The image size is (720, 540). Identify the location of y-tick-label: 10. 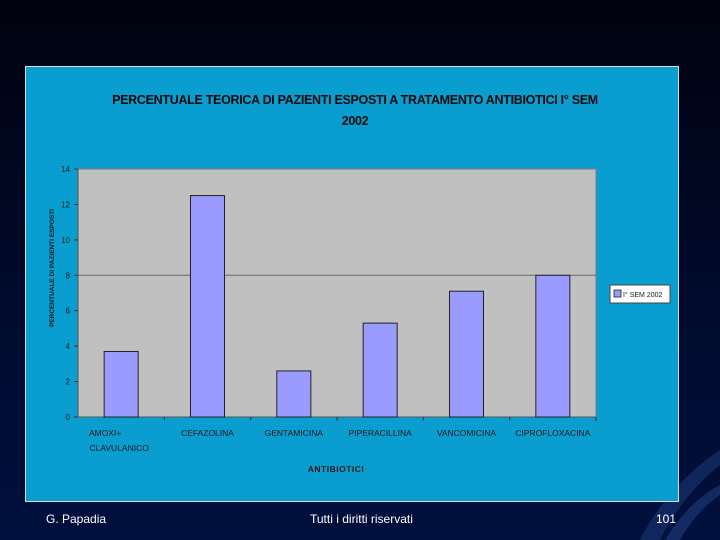
(65, 240).